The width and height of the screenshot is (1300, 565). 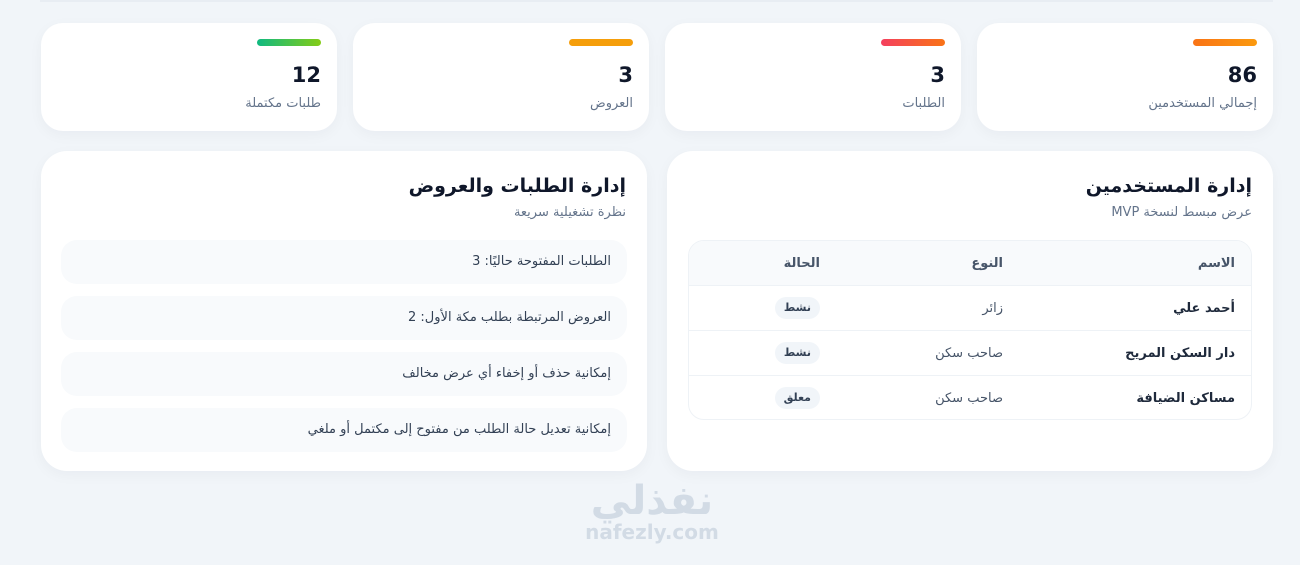 I want to click on stat-label: إجمالي المستخدمين, so click(x=1202, y=103).